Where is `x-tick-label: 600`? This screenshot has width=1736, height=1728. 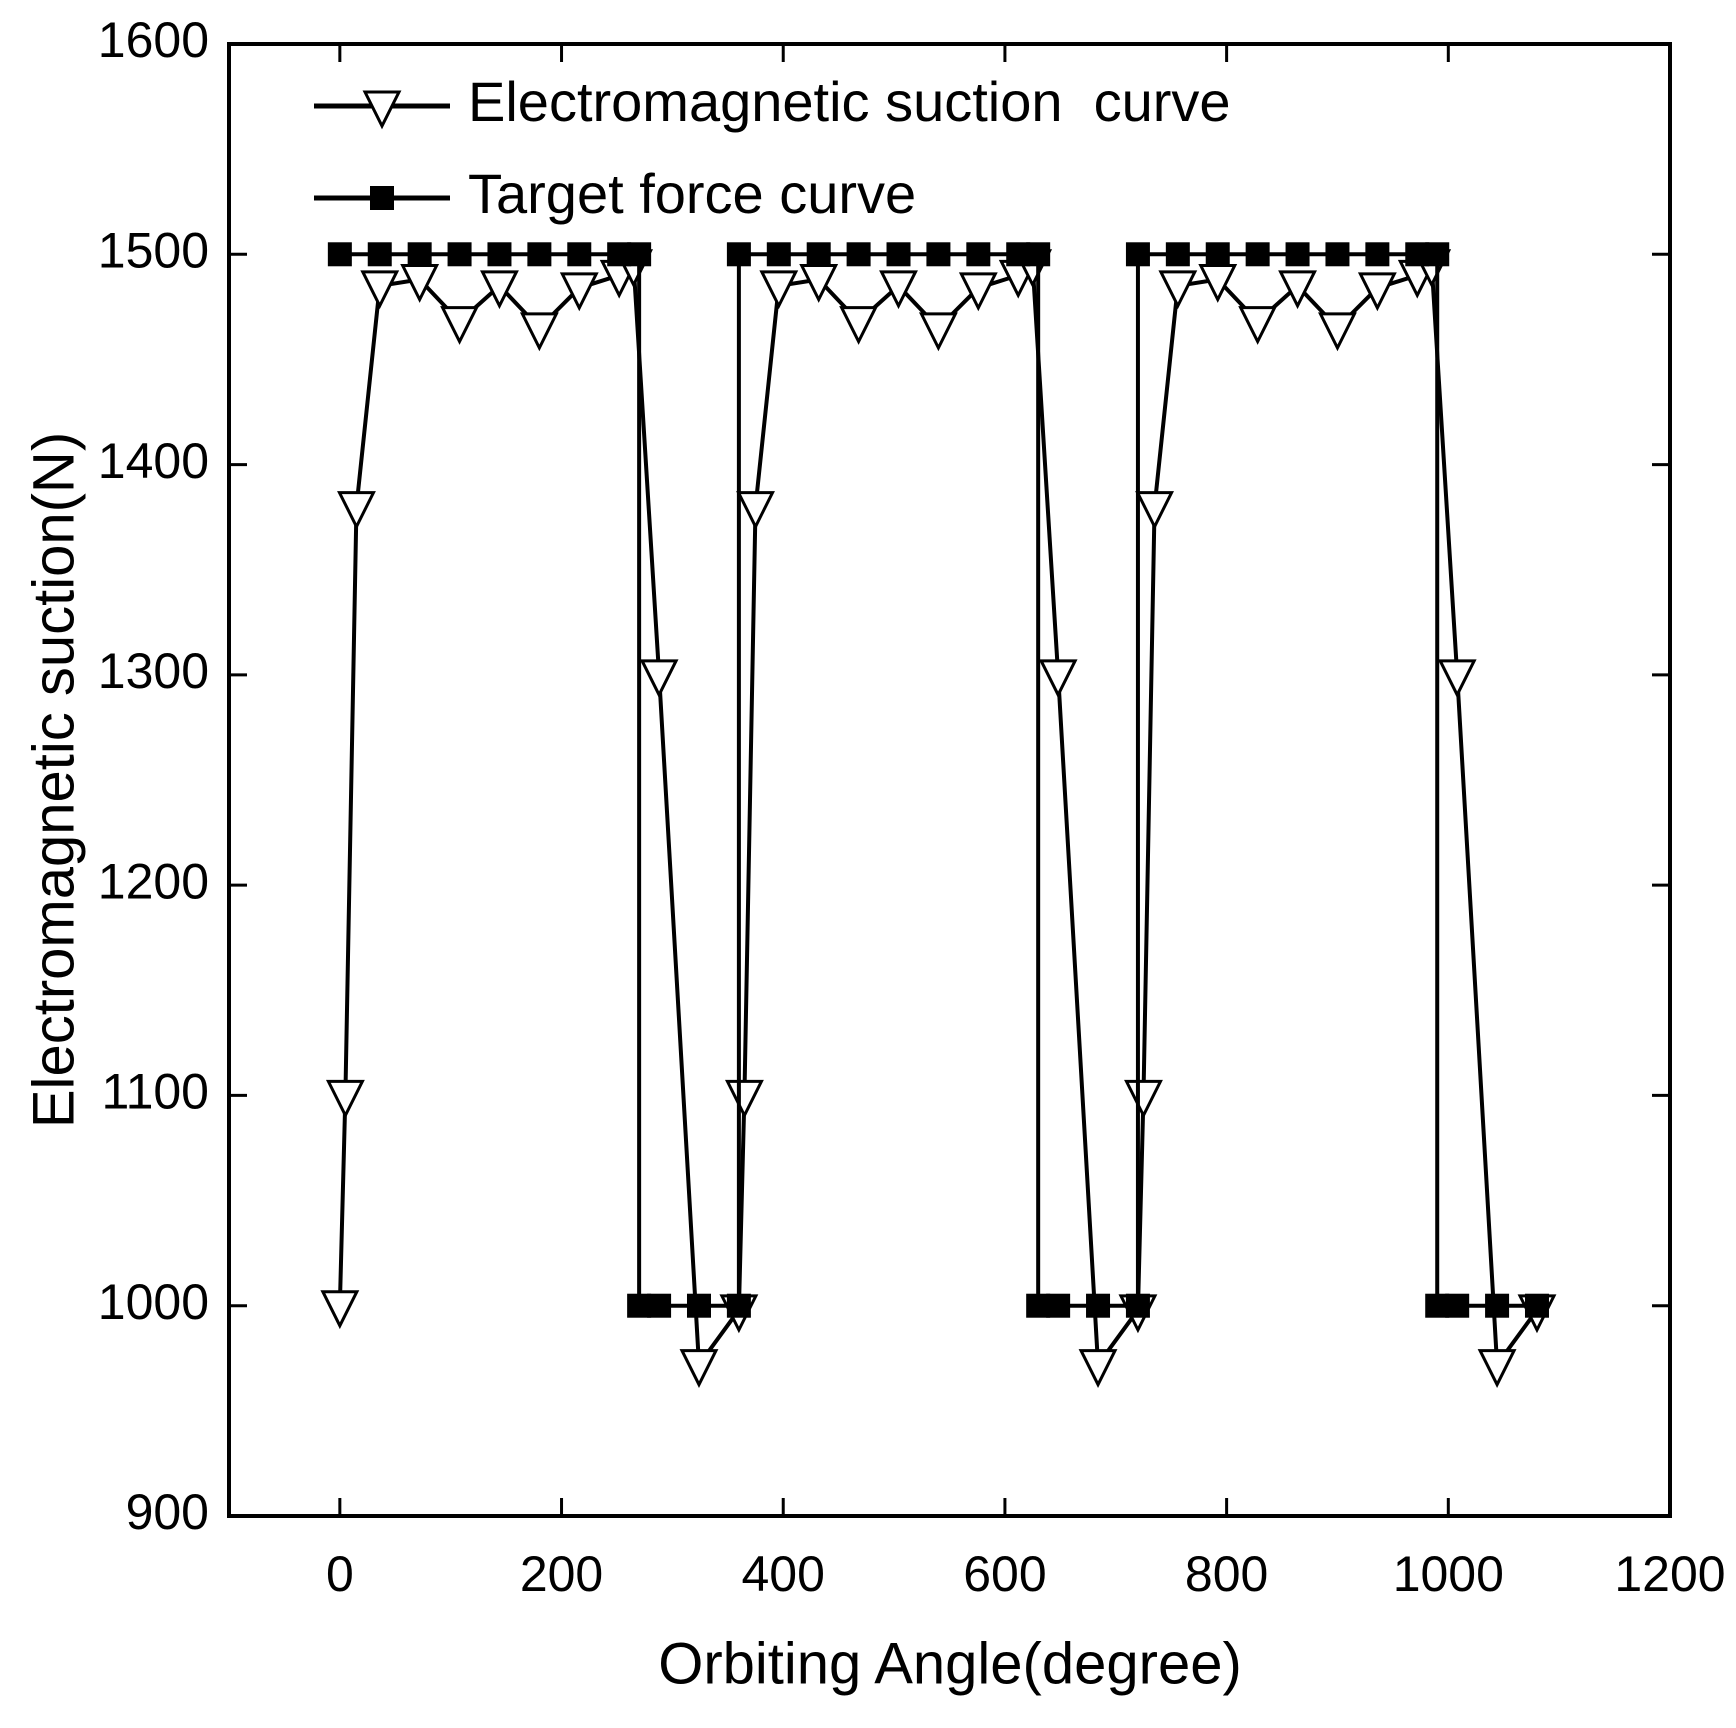
x-tick-label: 600 is located at coordinates (1004, 1574).